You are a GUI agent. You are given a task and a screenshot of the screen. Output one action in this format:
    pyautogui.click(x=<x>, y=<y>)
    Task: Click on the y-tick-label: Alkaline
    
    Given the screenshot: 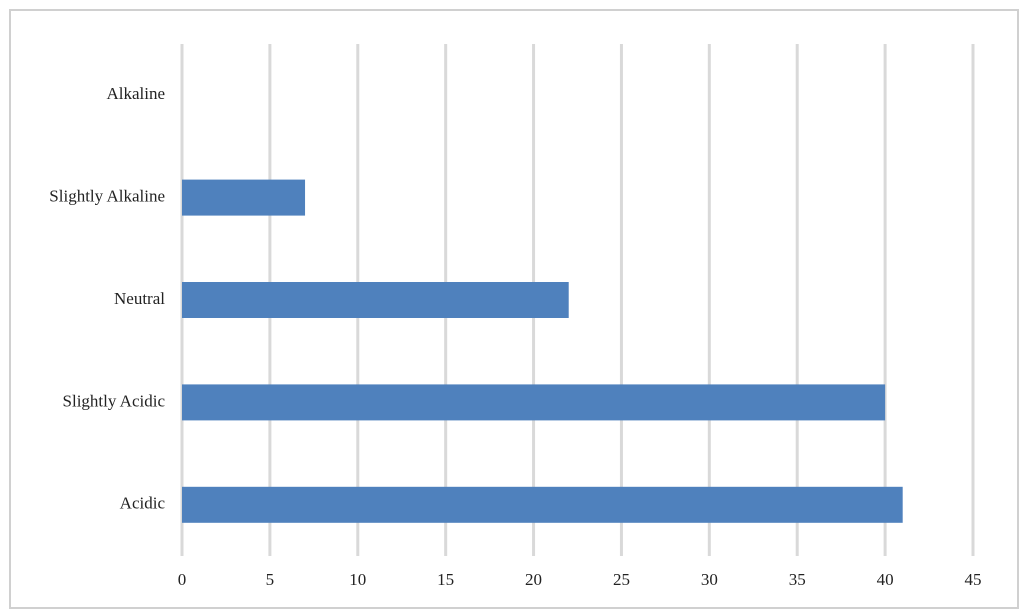 What is the action you would take?
    pyautogui.click(x=135, y=93)
    